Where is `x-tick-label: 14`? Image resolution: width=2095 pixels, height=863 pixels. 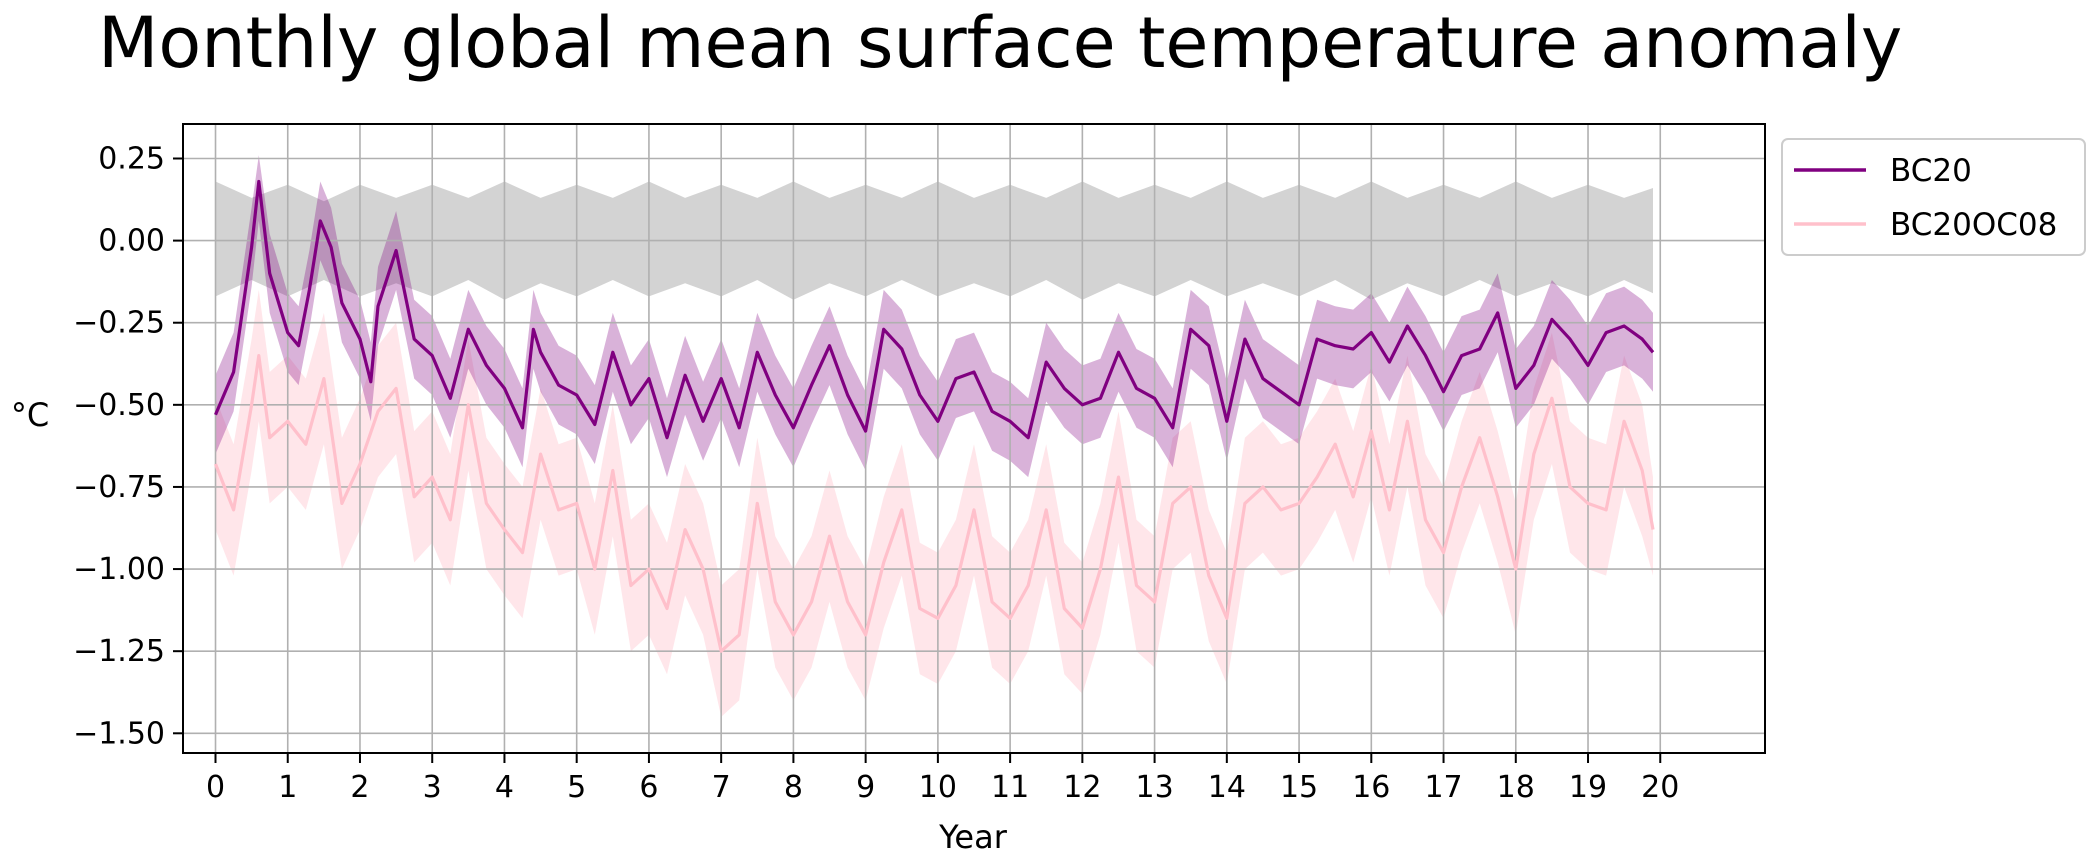
x-tick-label: 14 is located at coordinates (1227, 787).